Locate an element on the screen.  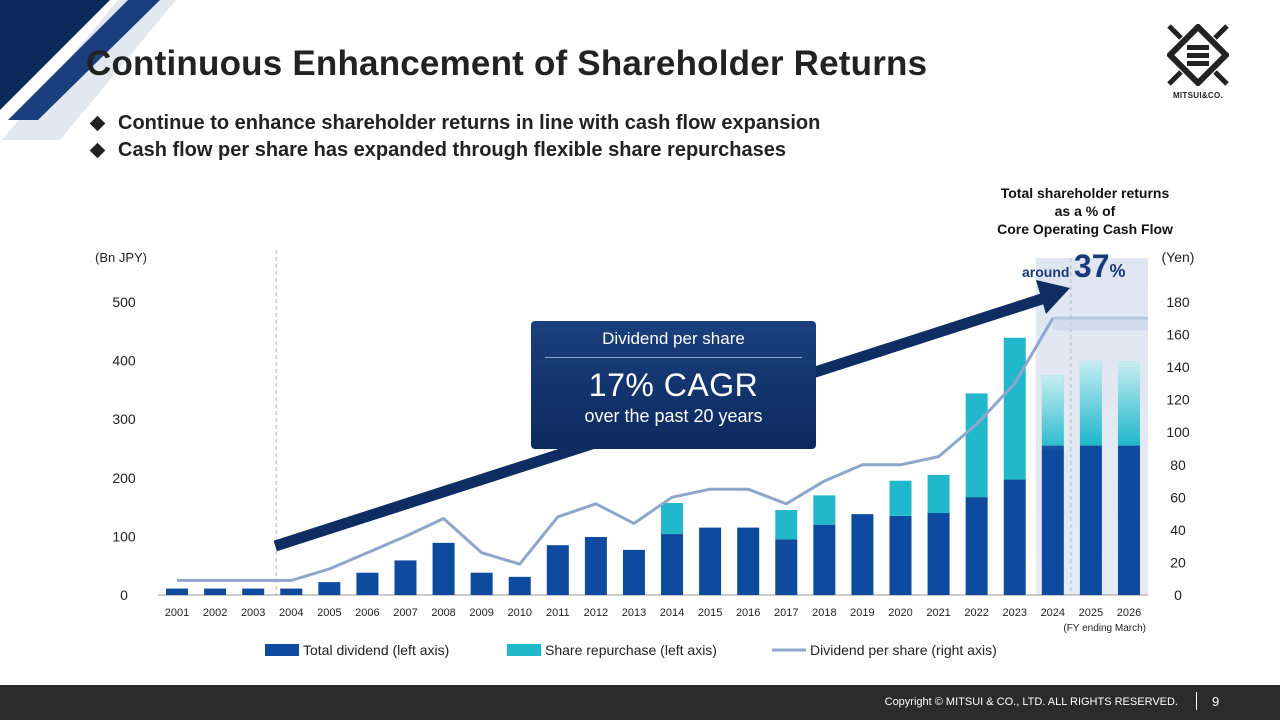
right-axis-tick-label: 180 is located at coordinates (1178, 302).